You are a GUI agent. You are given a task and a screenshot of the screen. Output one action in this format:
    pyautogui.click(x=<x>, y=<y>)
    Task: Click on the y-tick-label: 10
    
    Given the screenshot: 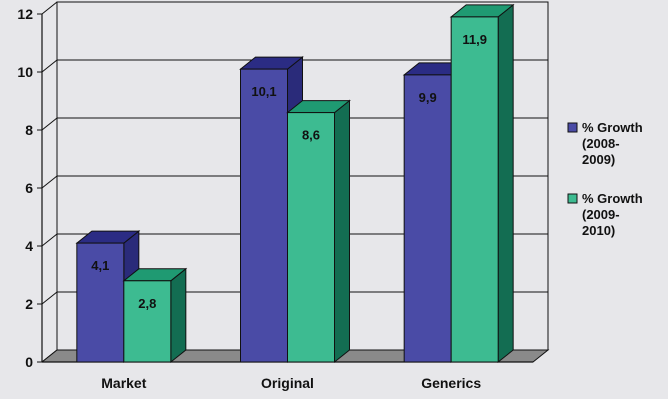 What is the action you would take?
    pyautogui.click(x=25, y=72)
    